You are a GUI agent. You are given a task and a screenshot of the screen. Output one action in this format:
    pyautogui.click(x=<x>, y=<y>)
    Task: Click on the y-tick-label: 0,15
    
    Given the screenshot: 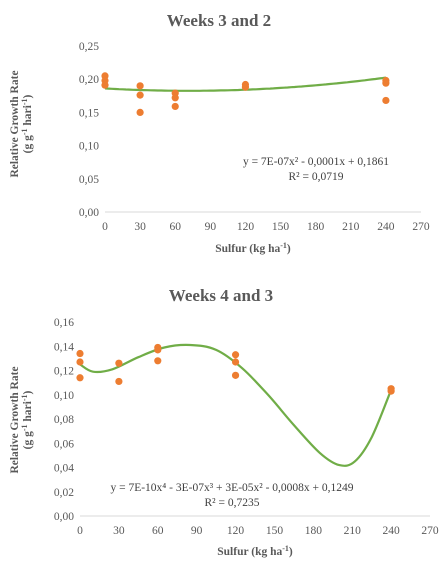 What is the action you would take?
    pyautogui.click(x=89, y=113)
    